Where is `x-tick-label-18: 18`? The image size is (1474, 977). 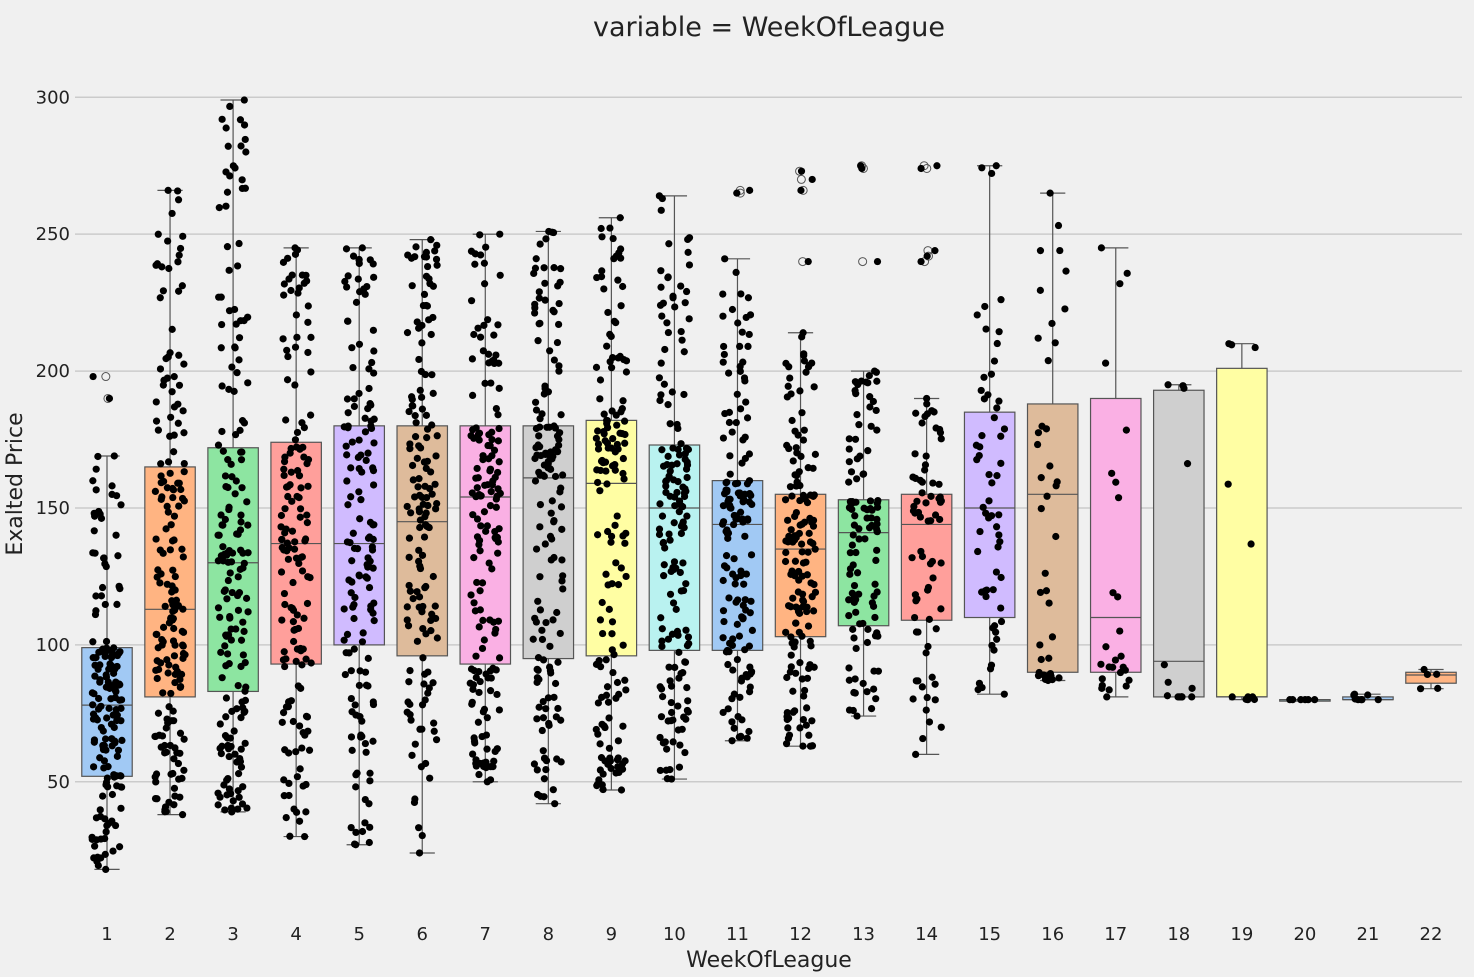
x-tick-label-18: 18 is located at coordinates (1178, 934).